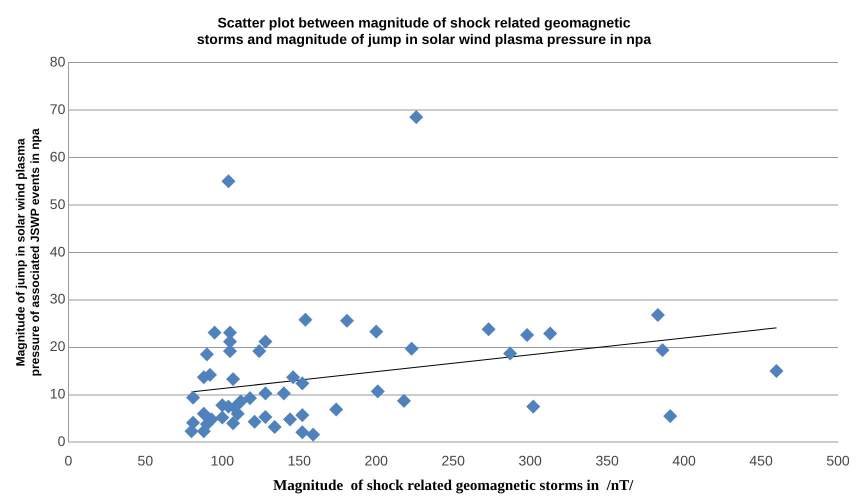  Describe the element at coordinates (376, 460) in the screenshot. I see `x-tick-label: 200` at that location.